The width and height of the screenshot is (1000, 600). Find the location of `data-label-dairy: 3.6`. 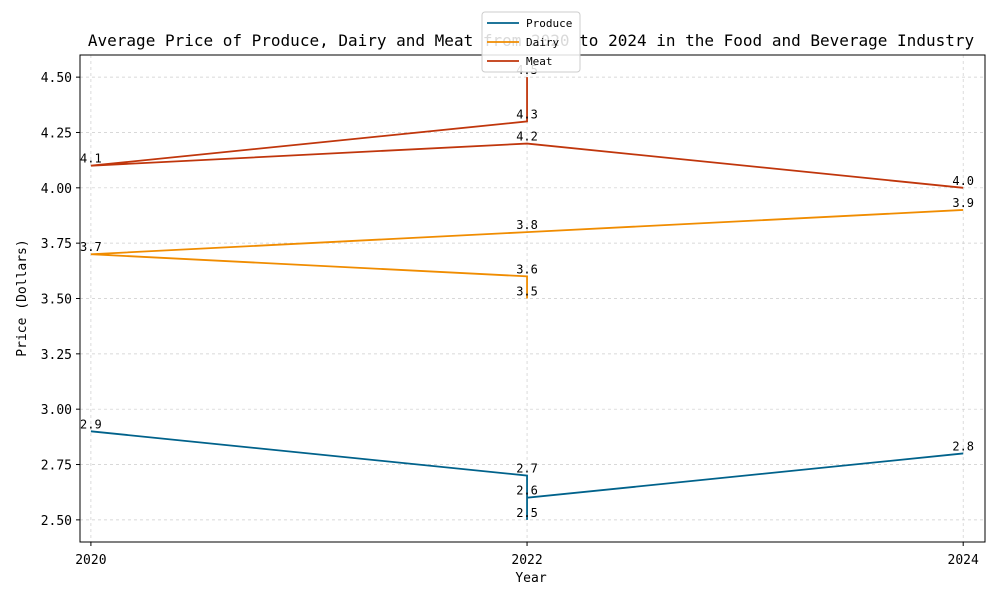

data-label-dairy: 3.6 is located at coordinates (527, 269).